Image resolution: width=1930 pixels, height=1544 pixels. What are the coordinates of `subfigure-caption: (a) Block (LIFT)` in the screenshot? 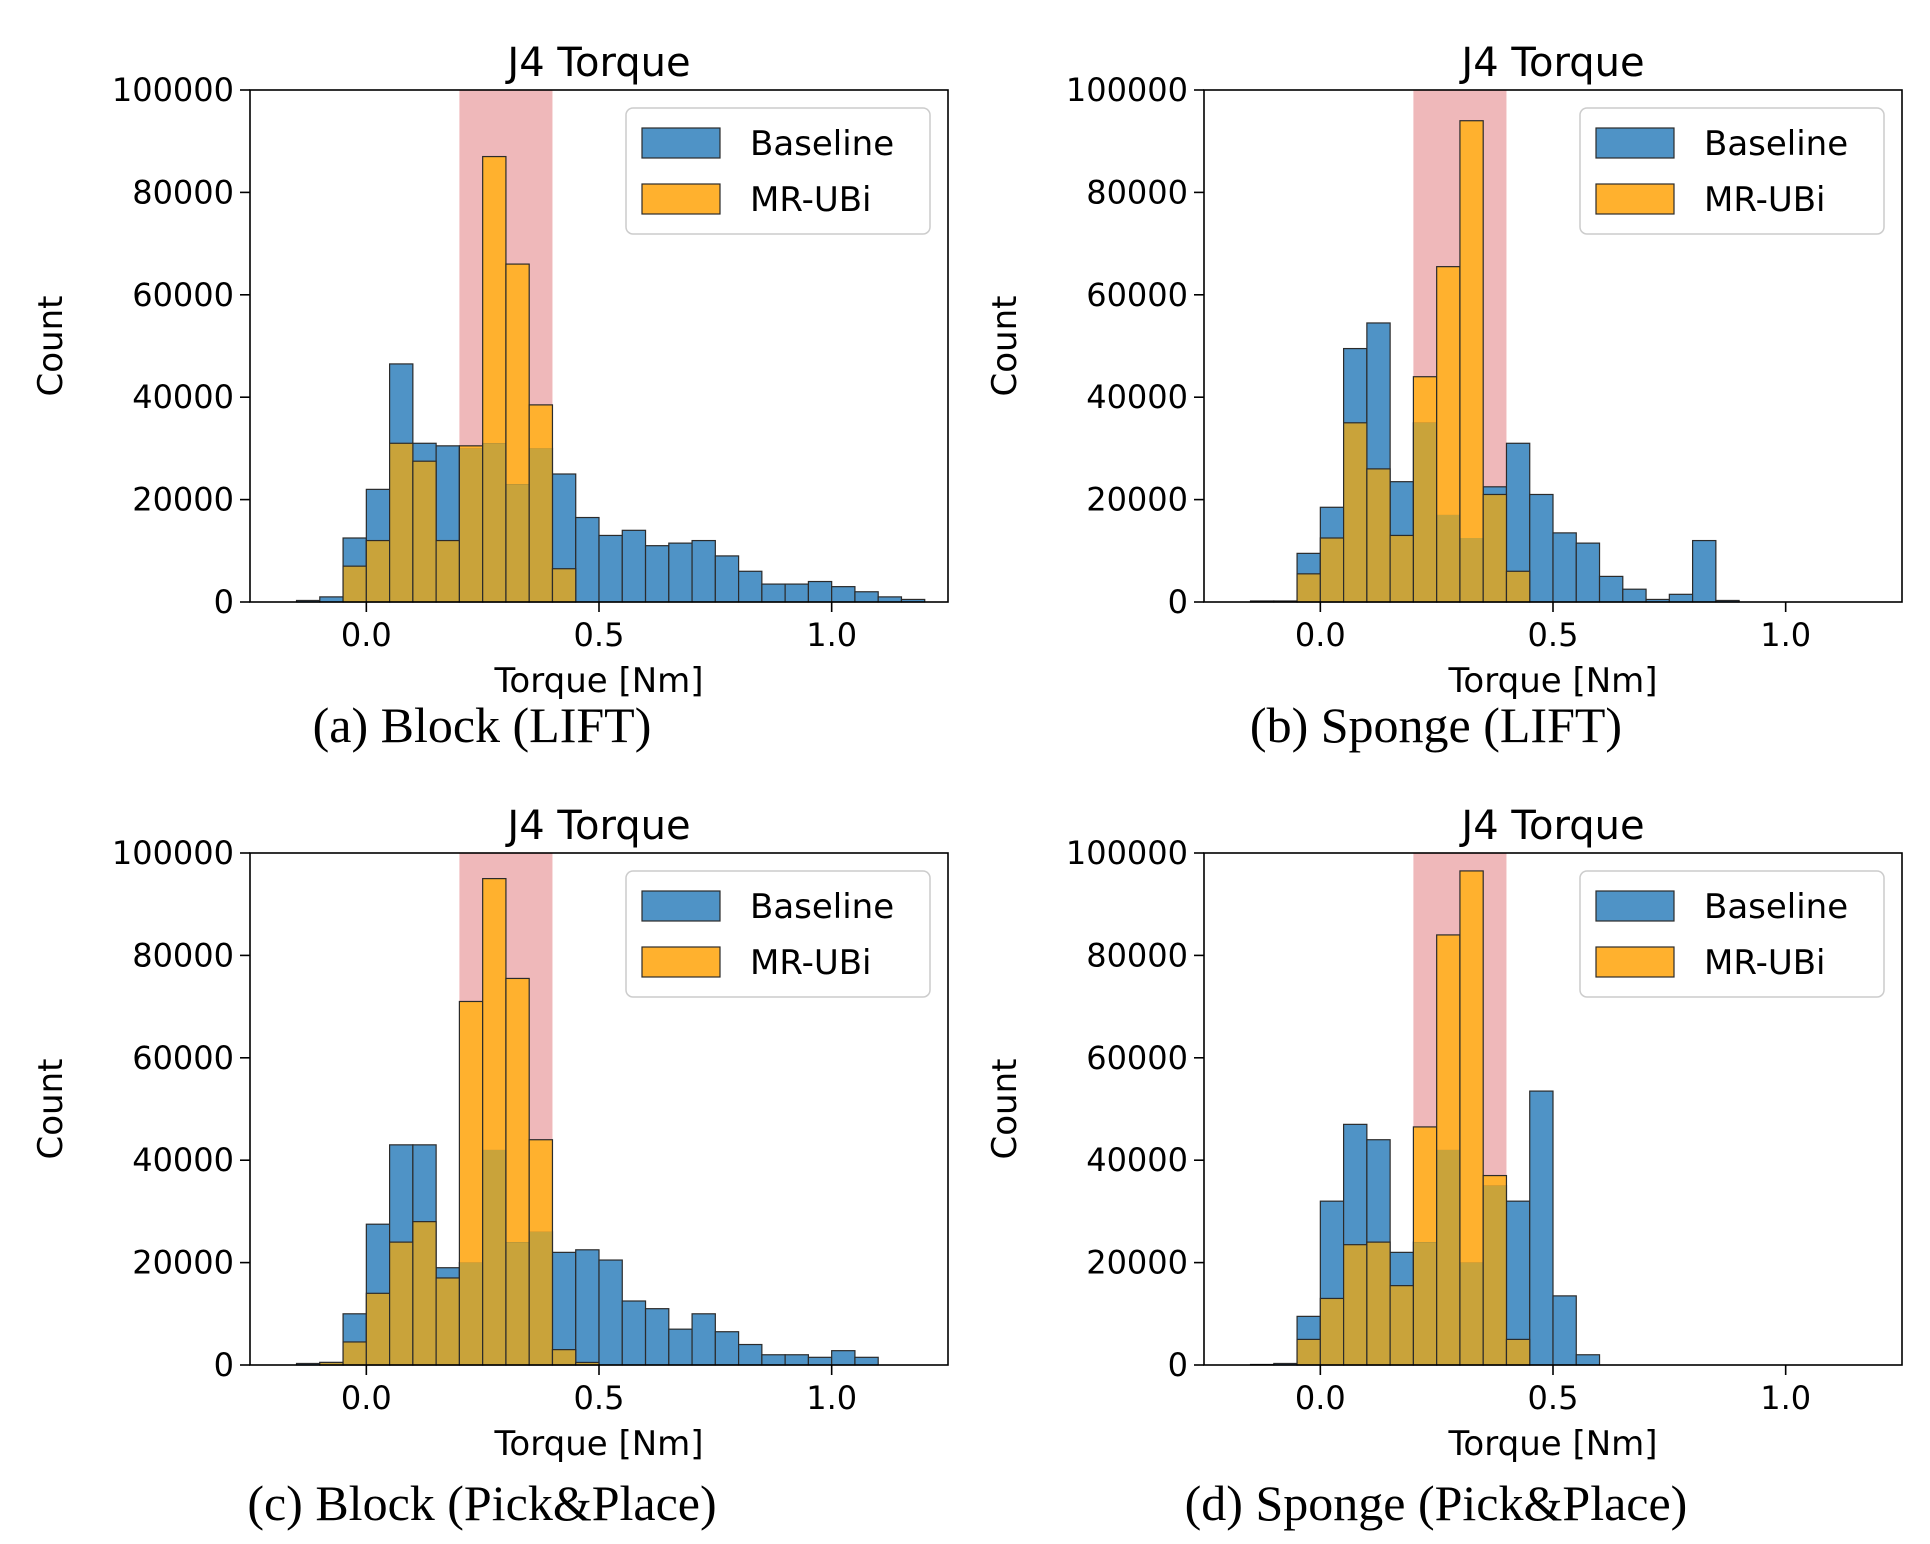 It's located at (482, 725).